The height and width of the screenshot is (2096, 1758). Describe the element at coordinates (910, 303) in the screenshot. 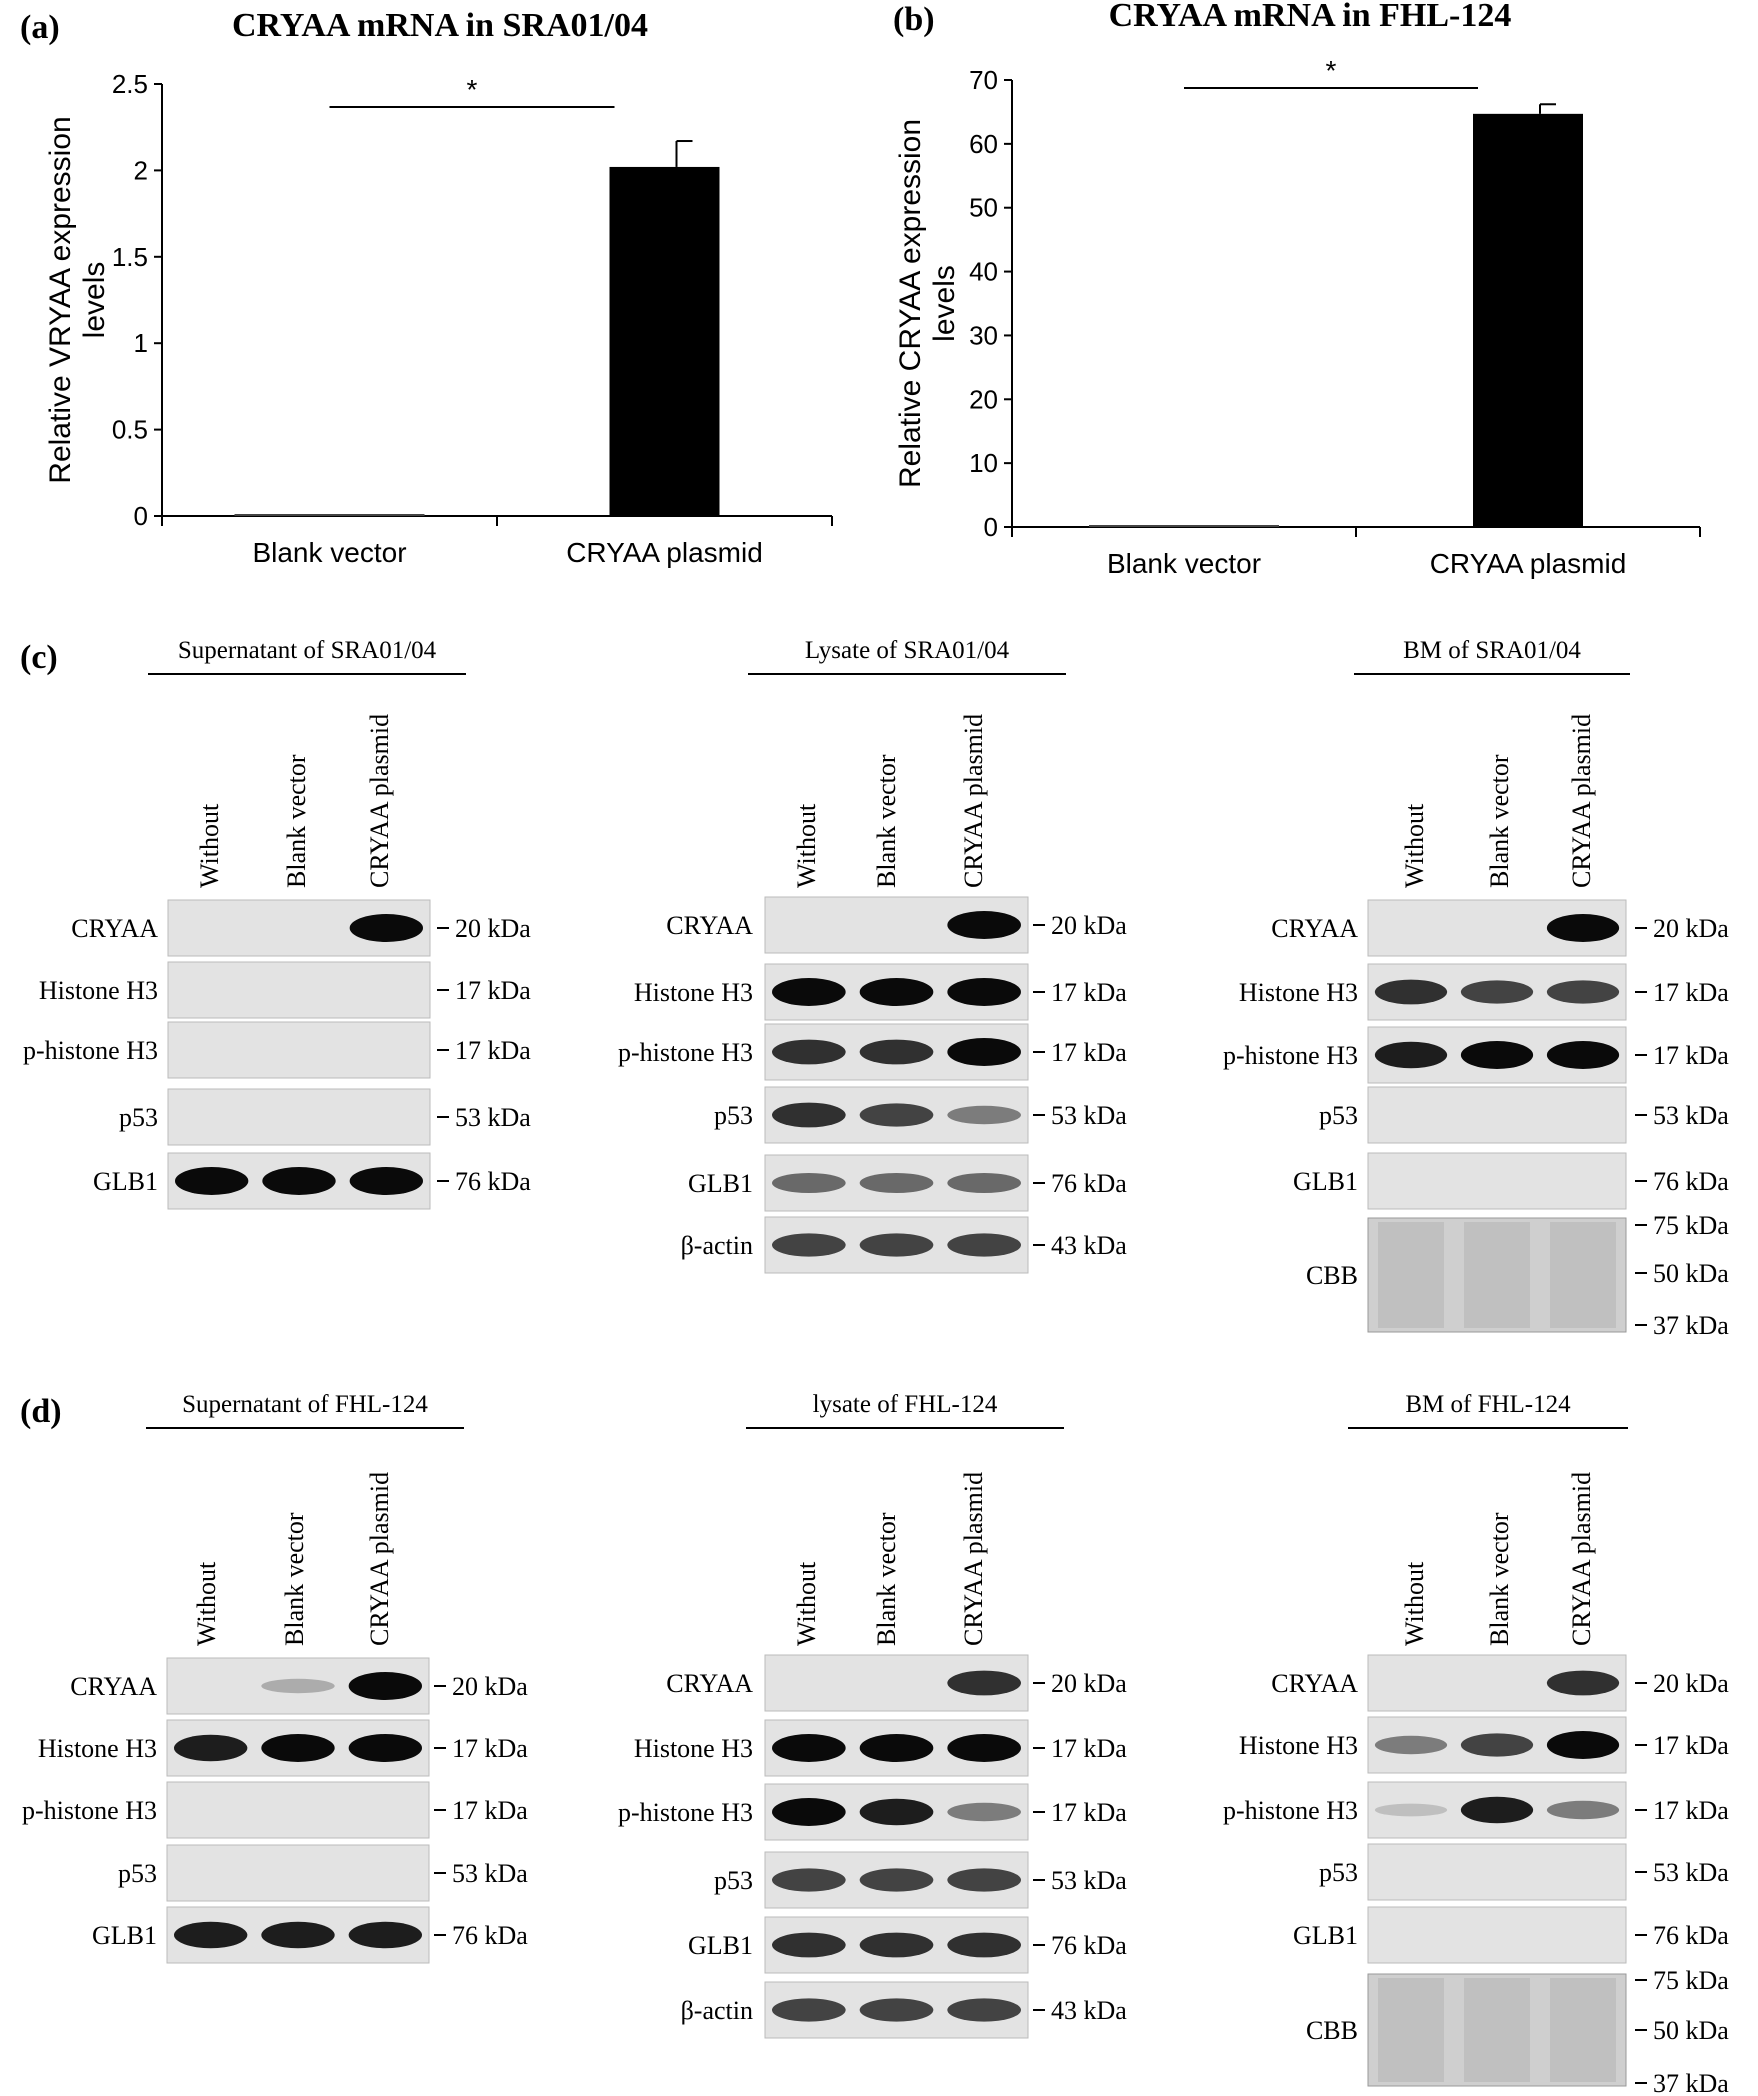

I see `y-axis-label: Relative CRYAA expression` at that location.